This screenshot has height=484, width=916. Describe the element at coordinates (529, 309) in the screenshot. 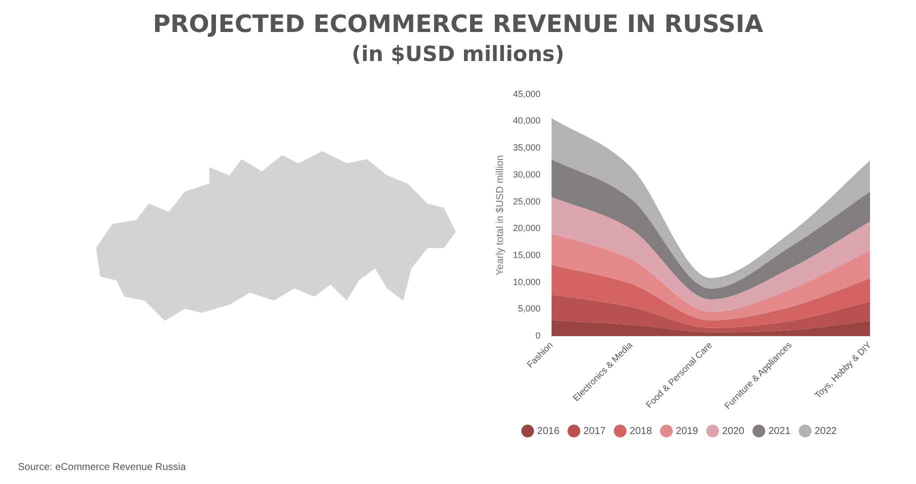

I see `y-tick-label: 5,000` at that location.